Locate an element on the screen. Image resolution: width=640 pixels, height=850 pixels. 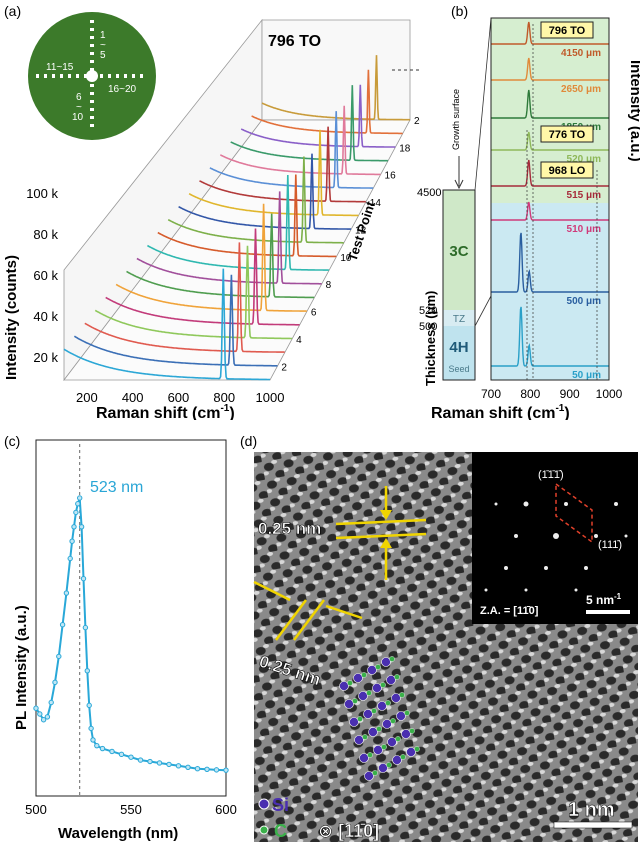
y-tick-label: 20 k is located at coordinates (45, 357).